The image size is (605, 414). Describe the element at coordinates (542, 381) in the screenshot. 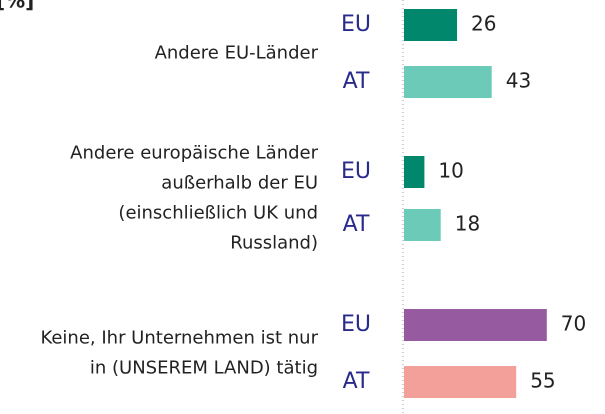

I see `value-label: 55` at that location.